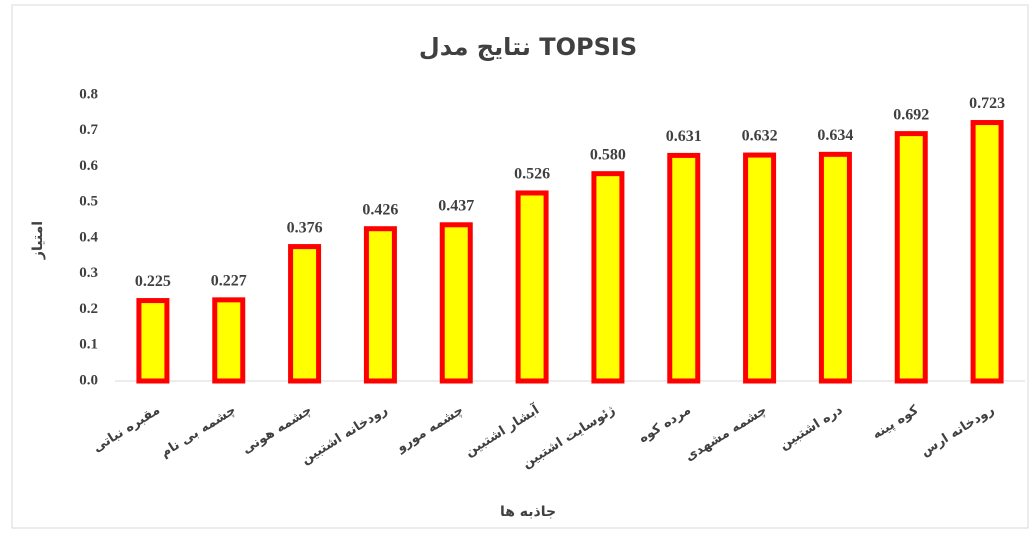 The height and width of the screenshot is (533, 1032). I want to click on y-tick-label: 0.0, so click(88, 380).